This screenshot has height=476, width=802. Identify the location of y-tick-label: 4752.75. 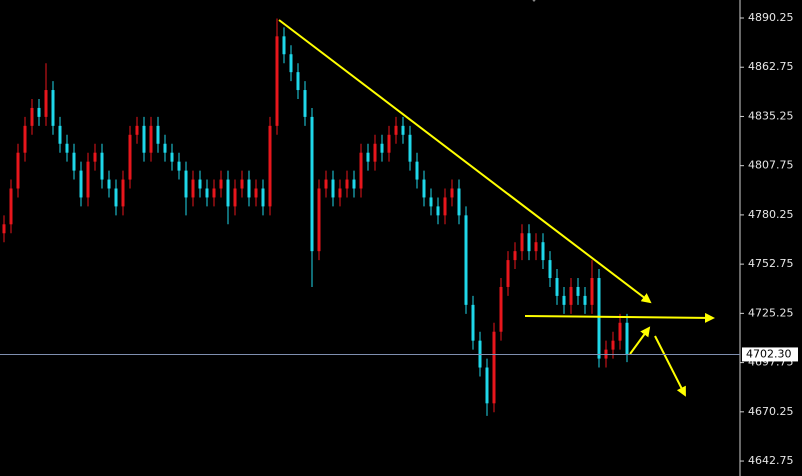
(771, 263).